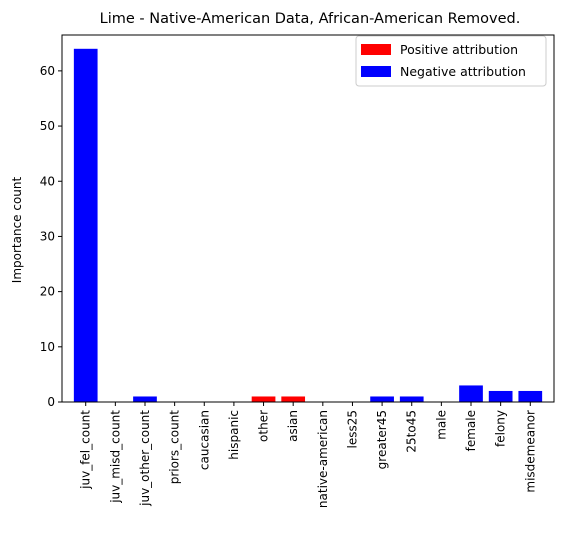  What do you see at coordinates (47, 126) in the screenshot?
I see `y-tick-label: 50` at bounding box center [47, 126].